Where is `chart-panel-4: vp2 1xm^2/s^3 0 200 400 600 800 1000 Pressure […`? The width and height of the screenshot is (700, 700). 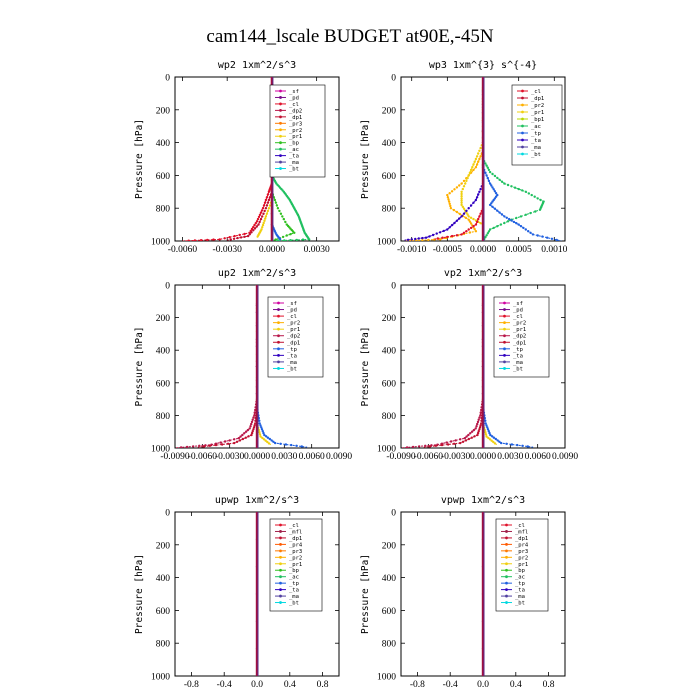 chart-panel-4: vp2 1xm^2/s^3 0 200 400 600 800 1000 Pressure [… is located at coordinates (469, 365).